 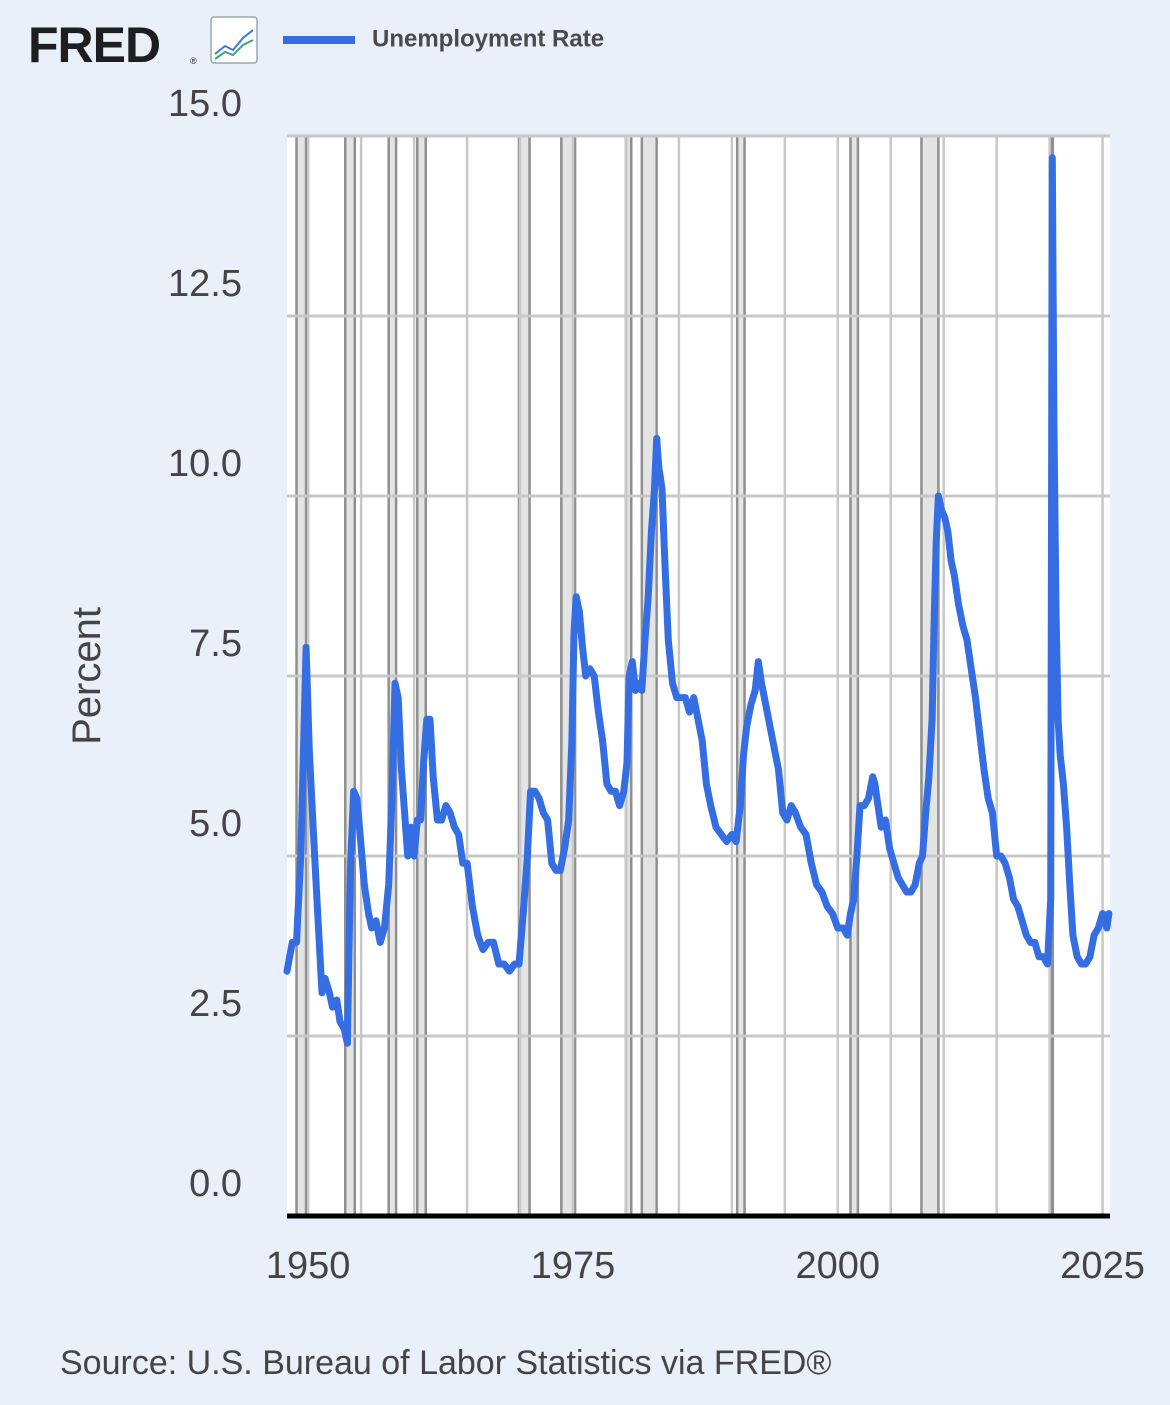 I want to click on y-tick-label-12.5: 12.5, so click(x=205, y=284).